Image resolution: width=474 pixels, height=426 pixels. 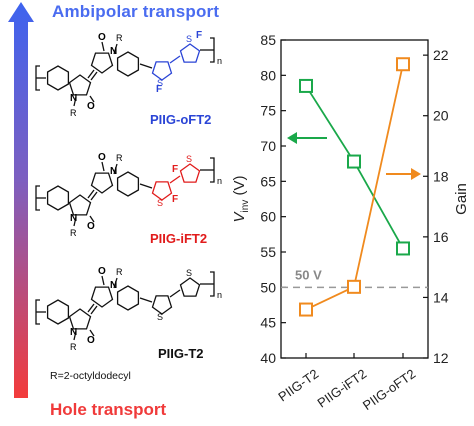 What do you see at coordinates (441, 358) in the screenshot?
I see `y-right-tick-label: 12` at bounding box center [441, 358].